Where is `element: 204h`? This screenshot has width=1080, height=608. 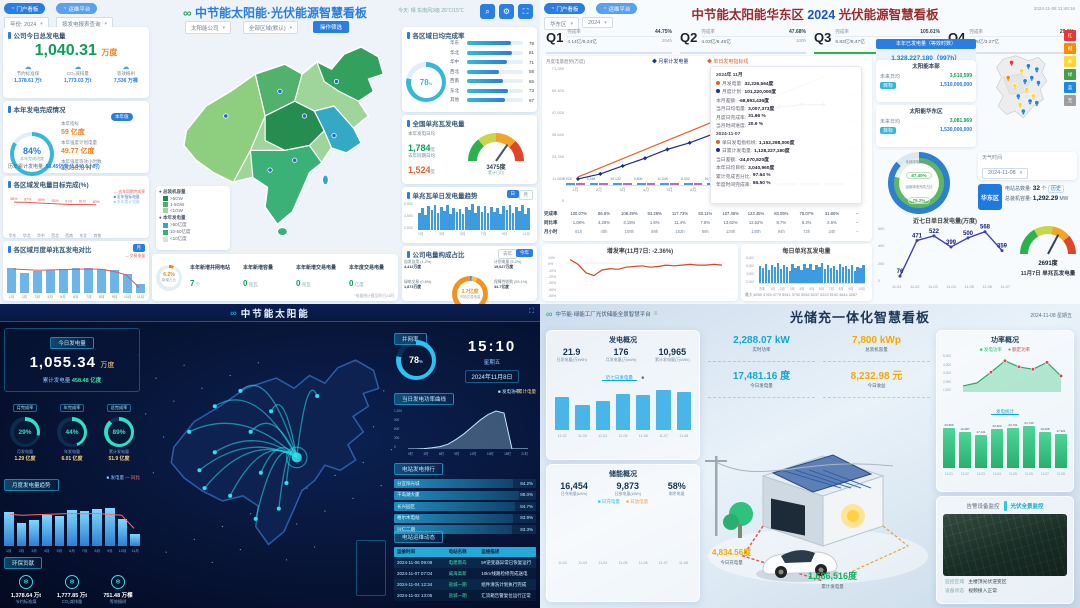 element: 204h is located at coordinates (666, 40).